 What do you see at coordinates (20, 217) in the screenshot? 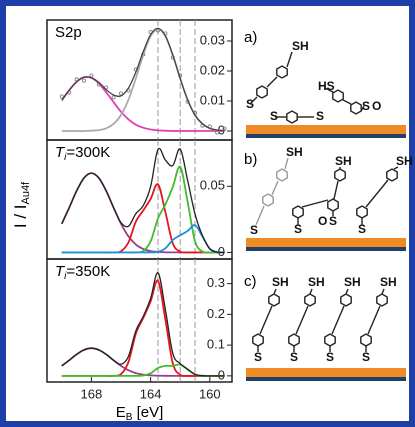
I see `y-label-main: I / I` at bounding box center [20, 217].